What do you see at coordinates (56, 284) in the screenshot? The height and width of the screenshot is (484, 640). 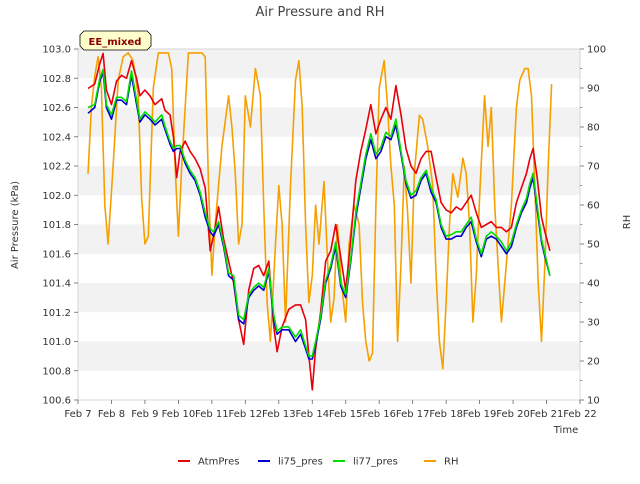 I see `y-tick-label: 101.4` at bounding box center [56, 284].